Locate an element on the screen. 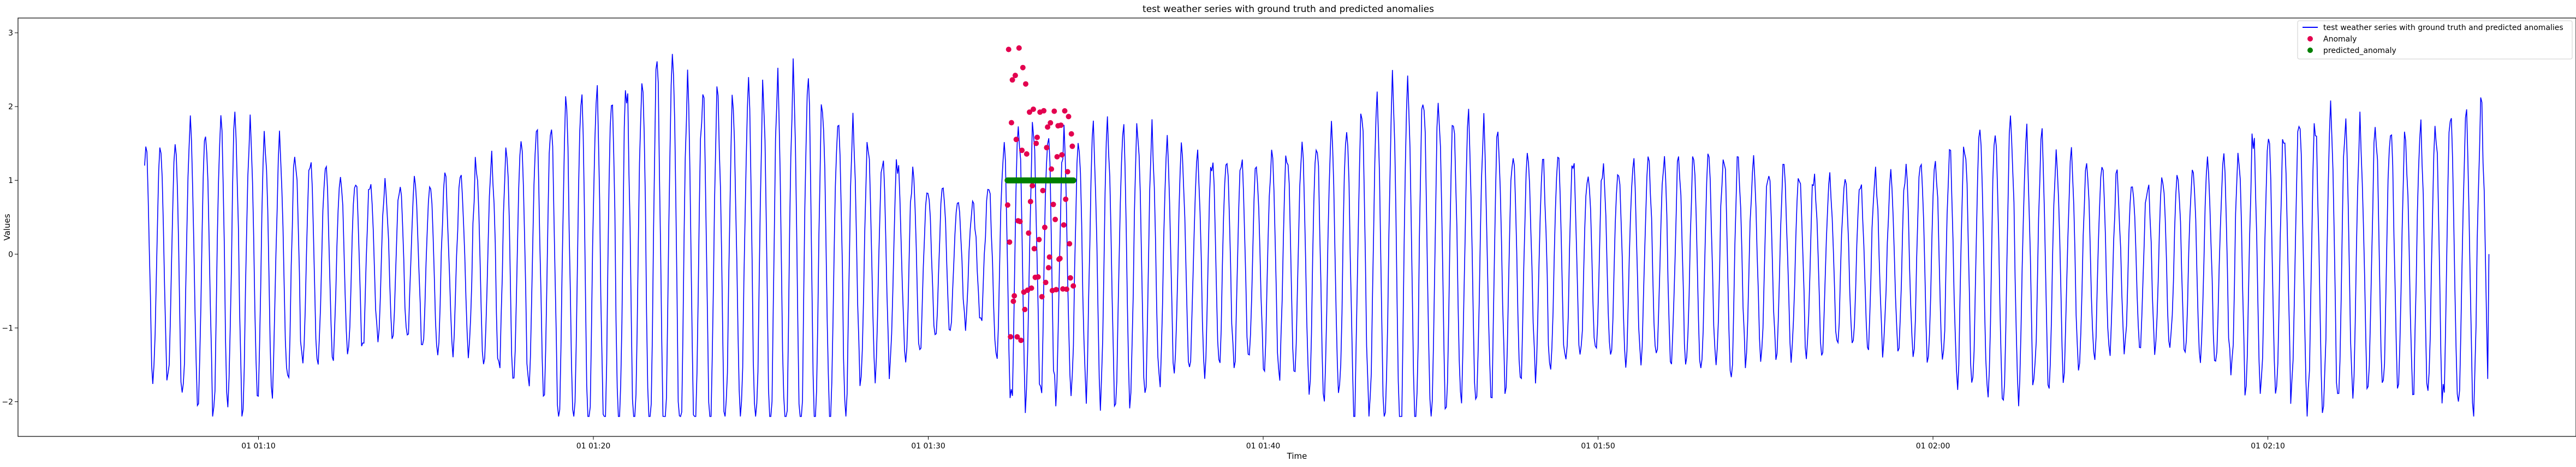 Image resolution: width=2576 pixels, height=467 pixels. y-tick-label: 1 is located at coordinates (10, 180).